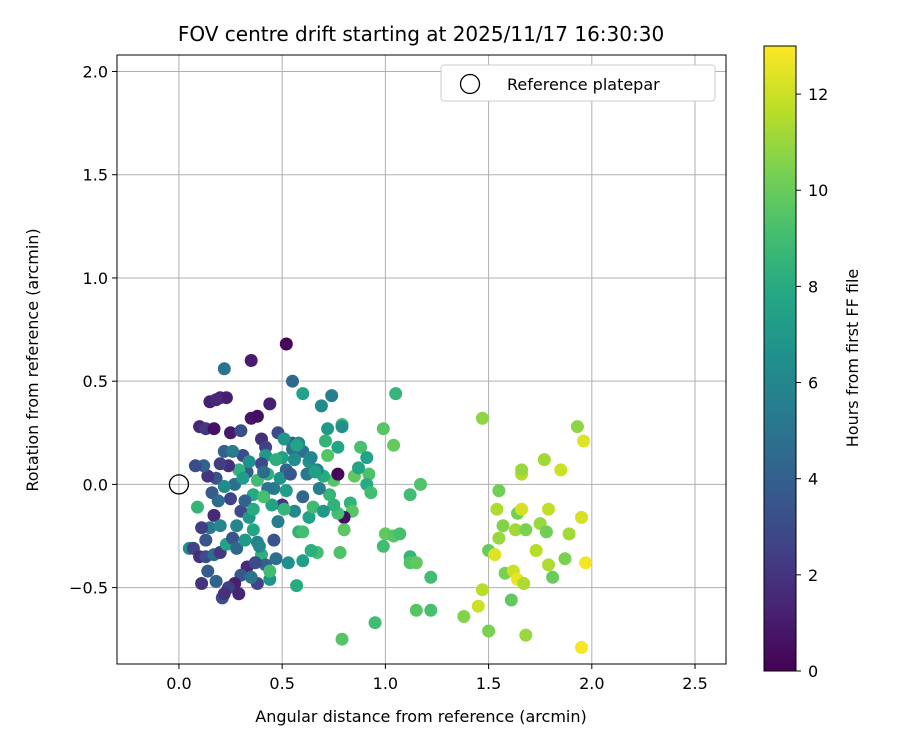  What do you see at coordinates (818, 190) in the screenshot?
I see `colorbar-tick-label: 10` at bounding box center [818, 190].